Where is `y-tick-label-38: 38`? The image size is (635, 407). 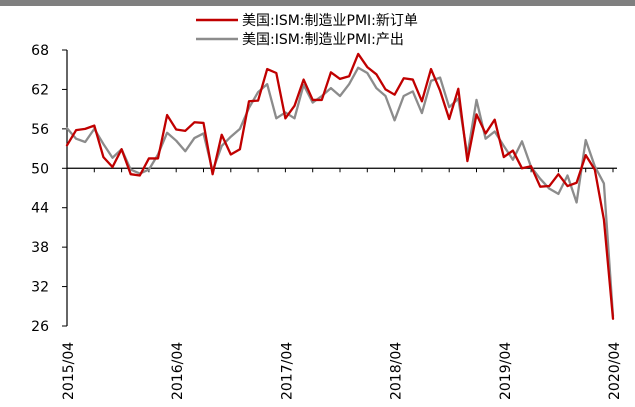
y-tick-label-38: 38 is located at coordinates (40, 248).